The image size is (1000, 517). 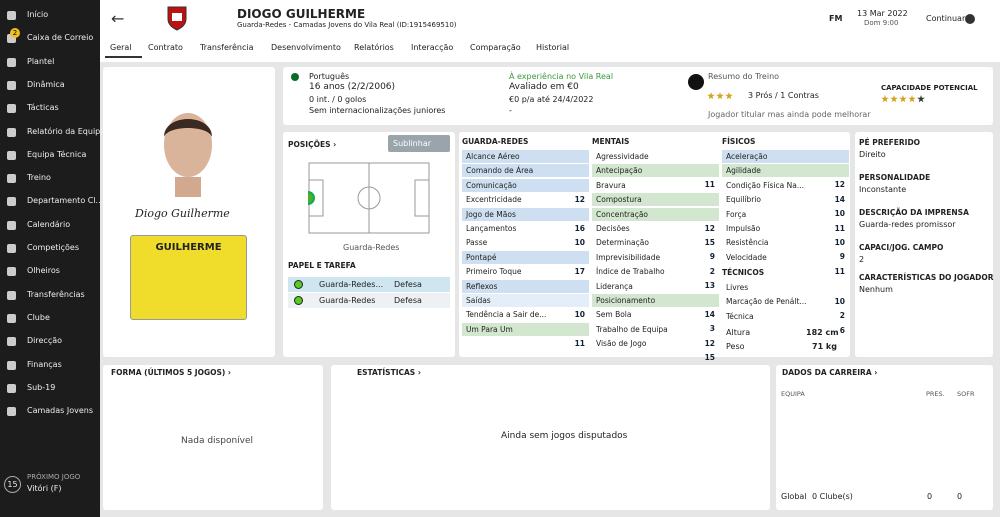 I want to click on attr-row: Reflexos16, so click(x=525, y=292).